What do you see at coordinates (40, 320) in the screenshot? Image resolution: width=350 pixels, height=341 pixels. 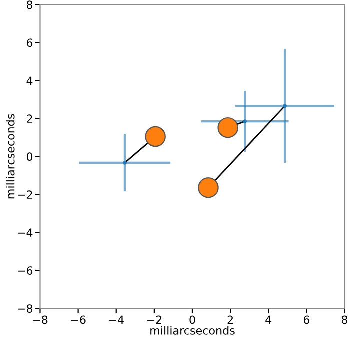 I see `x-tick-label: −8` at bounding box center [40, 320].